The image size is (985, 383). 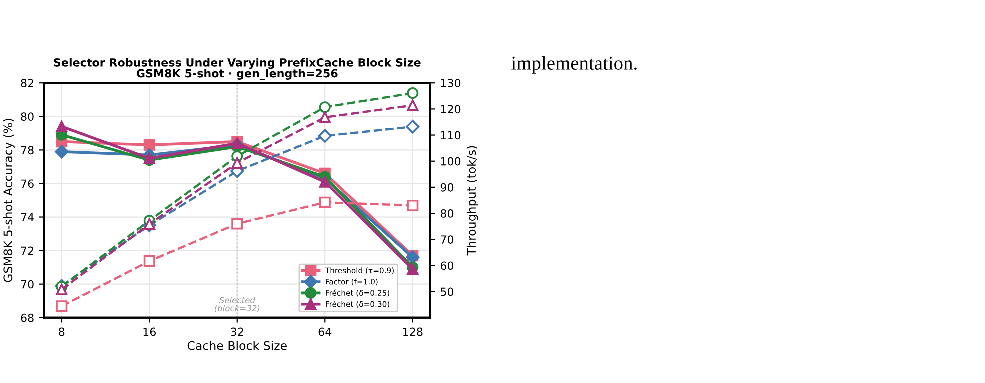 What do you see at coordinates (451, 83) in the screenshot?
I see `y2-tick-label: 130` at bounding box center [451, 83].